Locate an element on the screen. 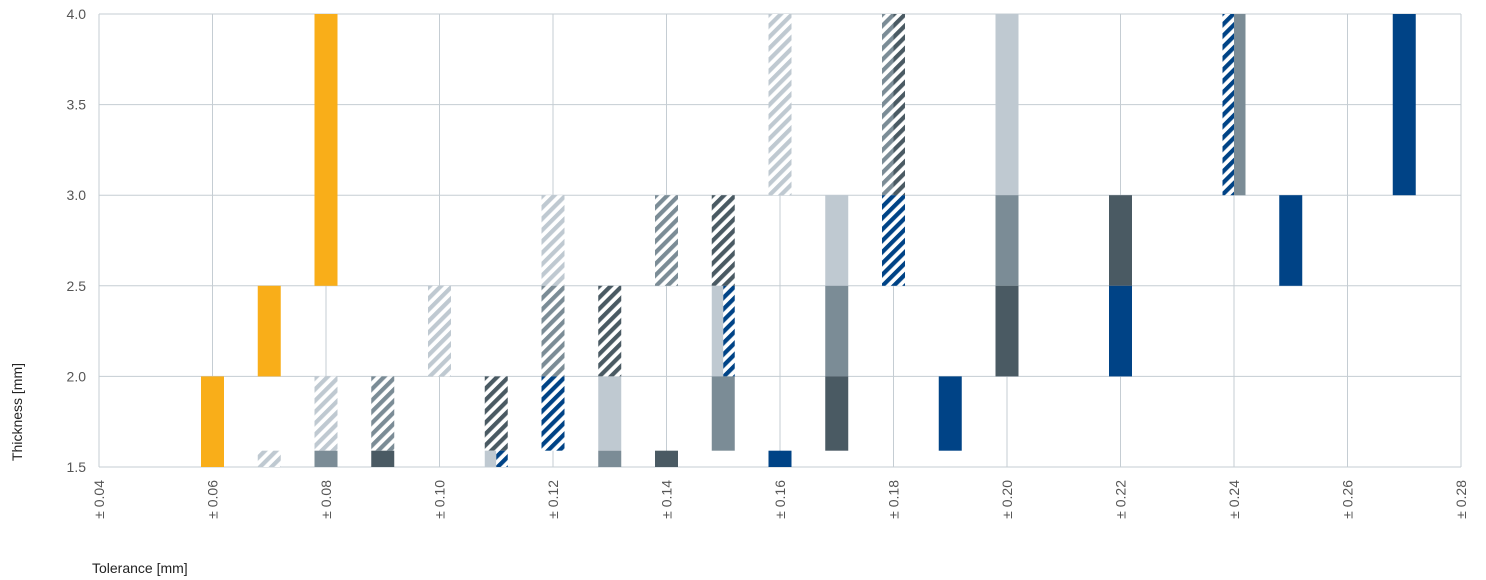  y-tick-label: 4.0 is located at coordinates (77, 14).